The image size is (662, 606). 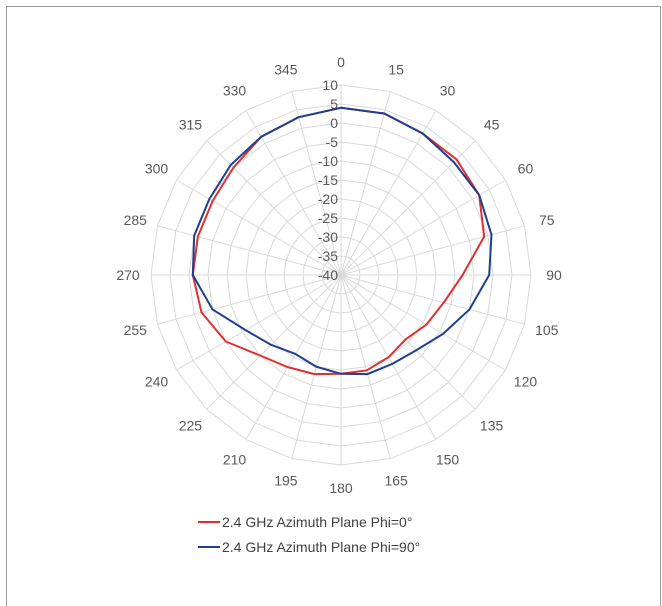 What do you see at coordinates (286, 69) in the screenshot?
I see `angle-label: 345` at bounding box center [286, 69].